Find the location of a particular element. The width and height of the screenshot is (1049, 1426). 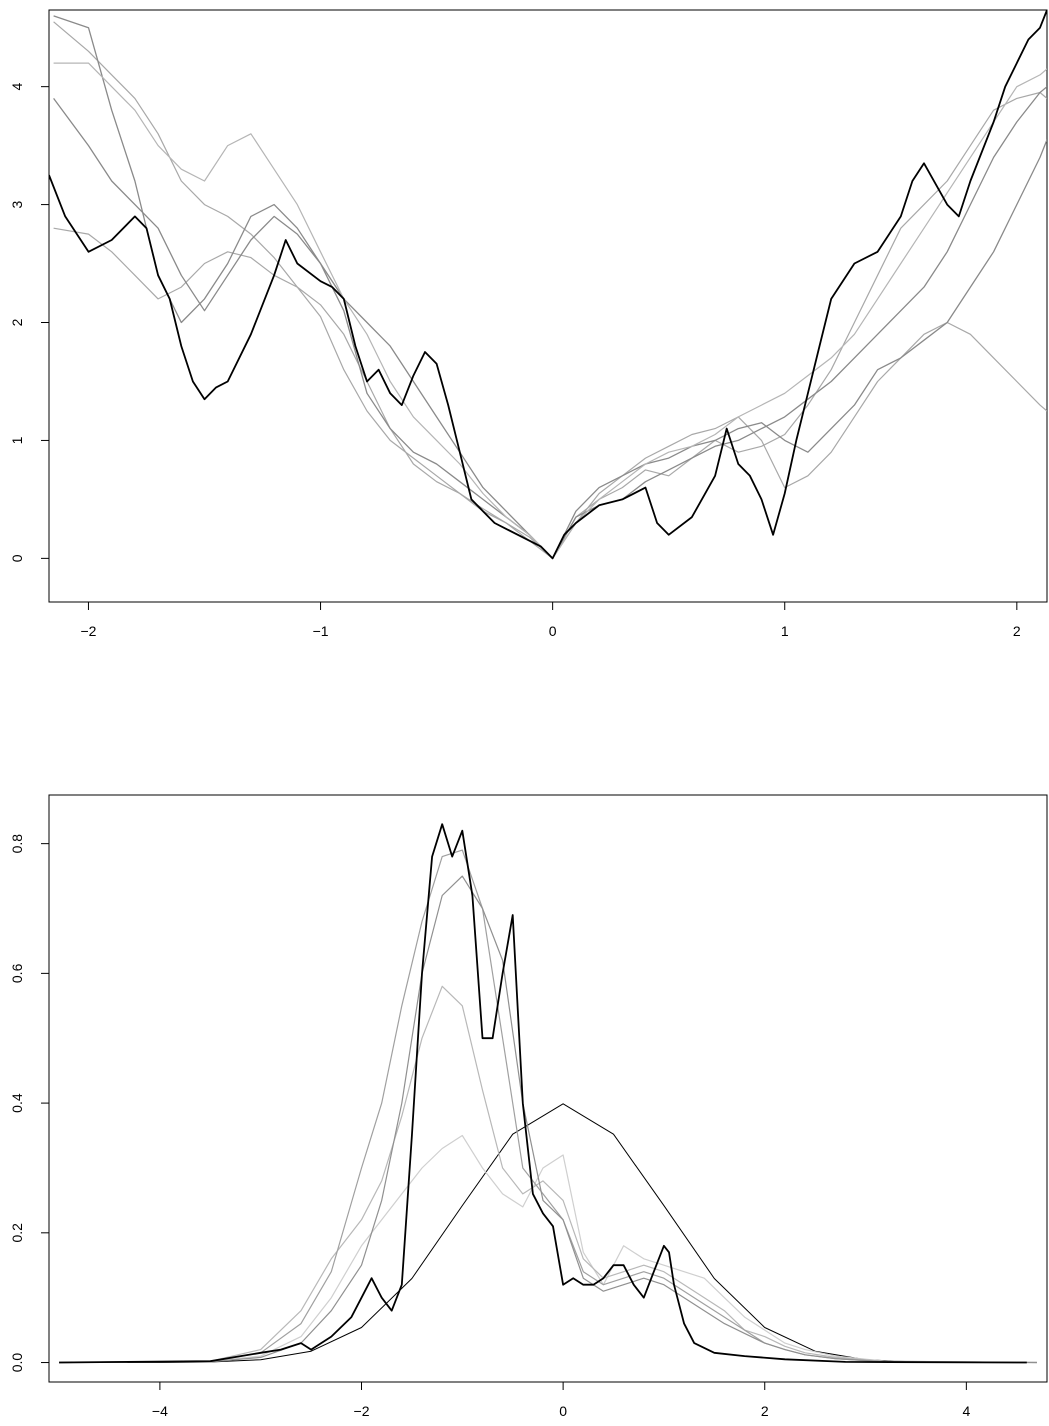

x-tick-label: −4 is located at coordinates (160, 1411).